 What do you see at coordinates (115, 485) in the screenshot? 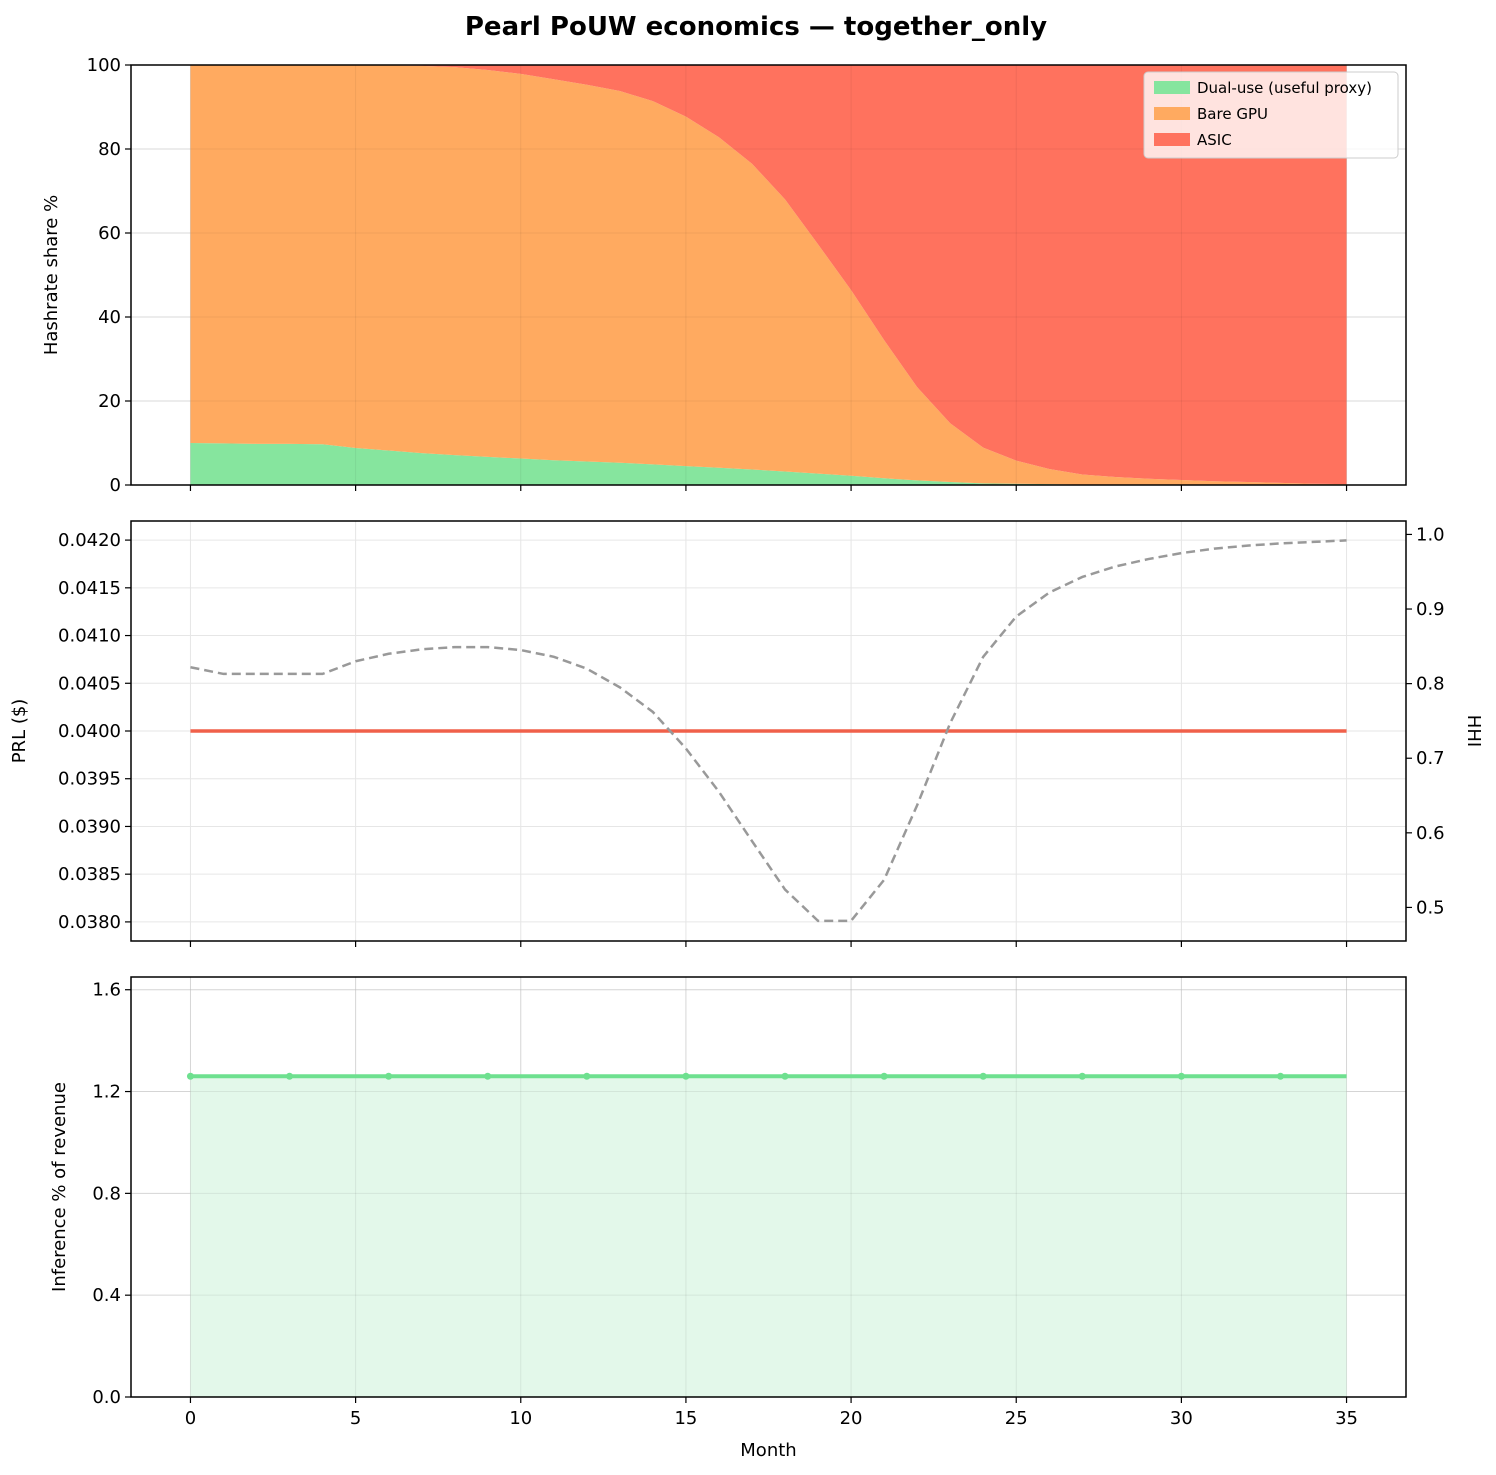
I see `y-tick-label: 0` at bounding box center [115, 485].